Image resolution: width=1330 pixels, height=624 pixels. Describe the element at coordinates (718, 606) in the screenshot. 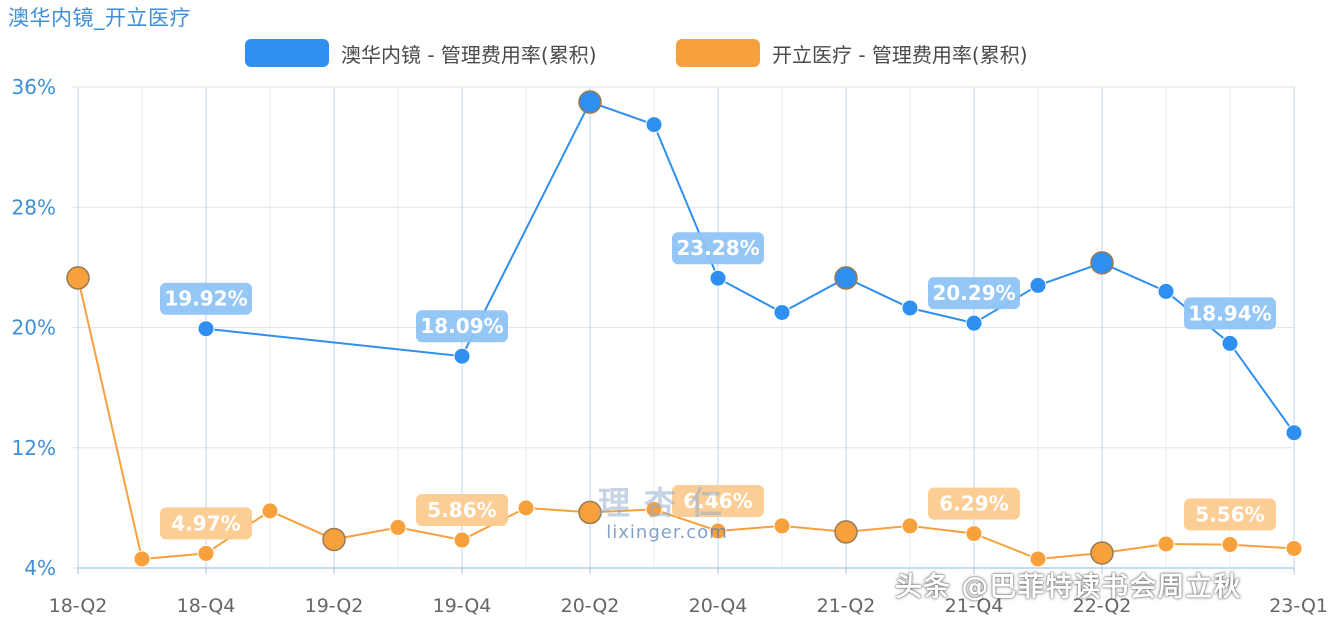

I see `x-tick-label: 20-Q4` at that location.